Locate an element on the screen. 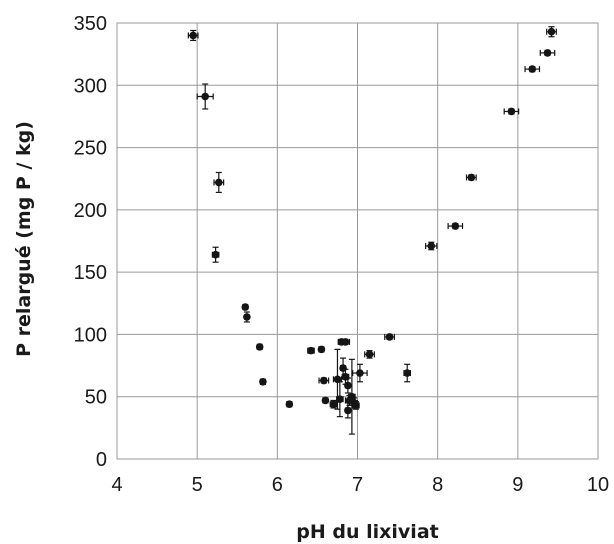 Image resolution: width=614 pixels, height=544 pixels. y-tick-label: 250 is located at coordinates (90, 149).